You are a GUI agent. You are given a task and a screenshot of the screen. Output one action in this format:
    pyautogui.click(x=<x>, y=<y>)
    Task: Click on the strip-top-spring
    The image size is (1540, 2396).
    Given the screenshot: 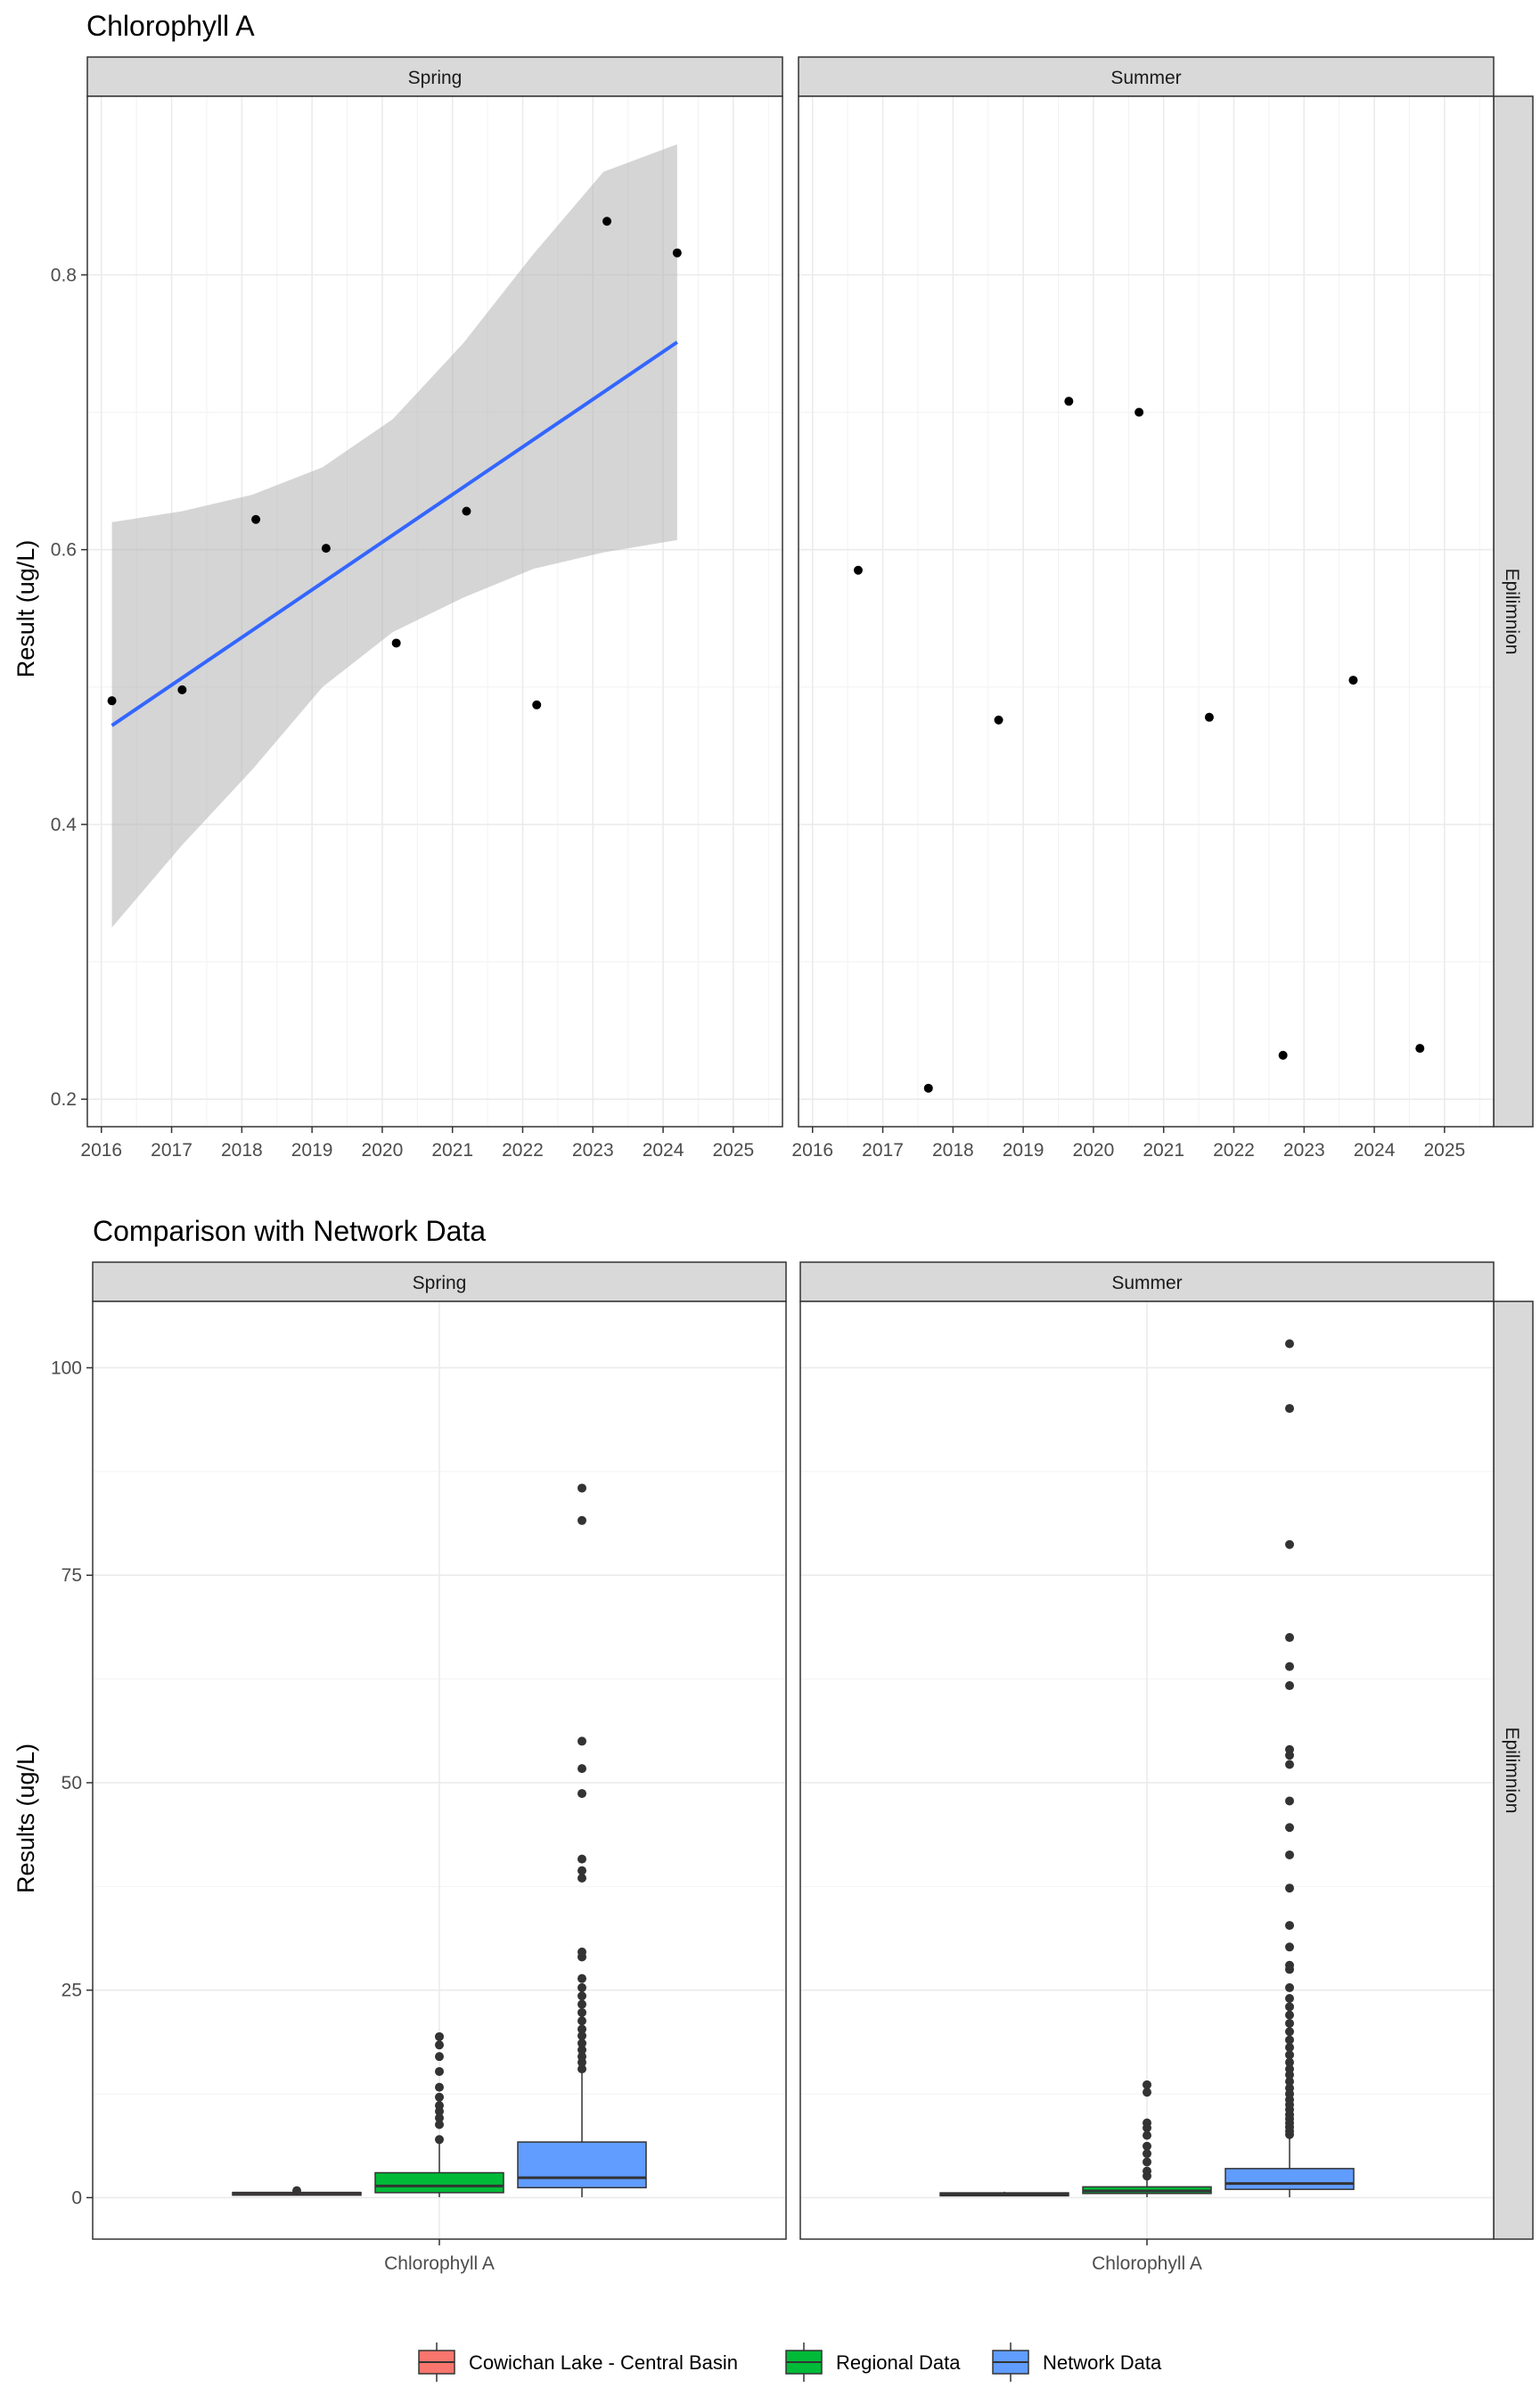 What is the action you would take?
    pyautogui.click(x=434, y=76)
    